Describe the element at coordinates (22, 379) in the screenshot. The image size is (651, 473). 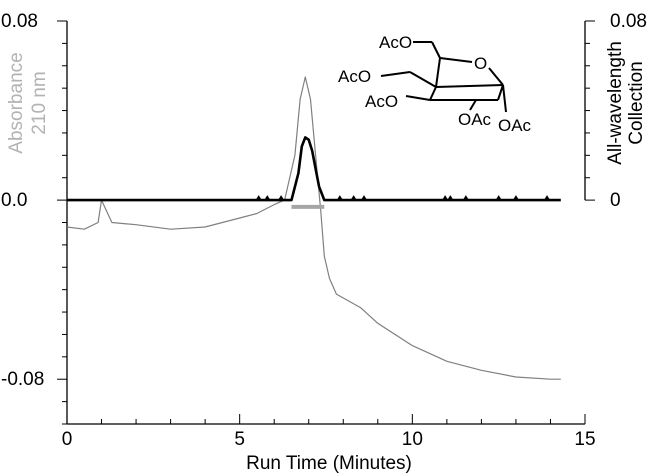
I see `y-left-tick-label: -0.08` at that location.